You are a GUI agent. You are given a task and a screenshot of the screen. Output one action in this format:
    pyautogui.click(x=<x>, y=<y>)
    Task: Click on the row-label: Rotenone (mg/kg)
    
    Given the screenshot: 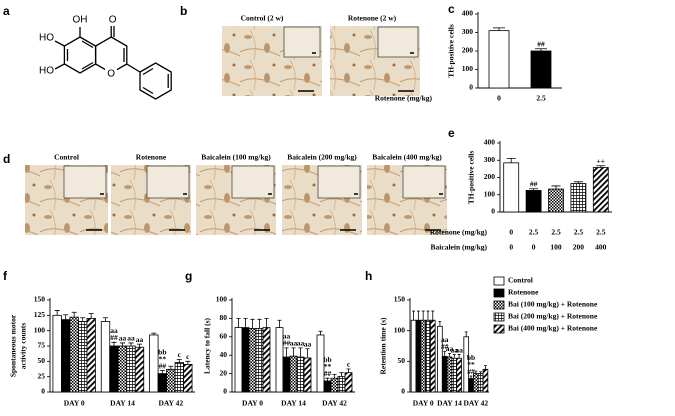 What is the action you would take?
    pyautogui.click(x=459, y=232)
    